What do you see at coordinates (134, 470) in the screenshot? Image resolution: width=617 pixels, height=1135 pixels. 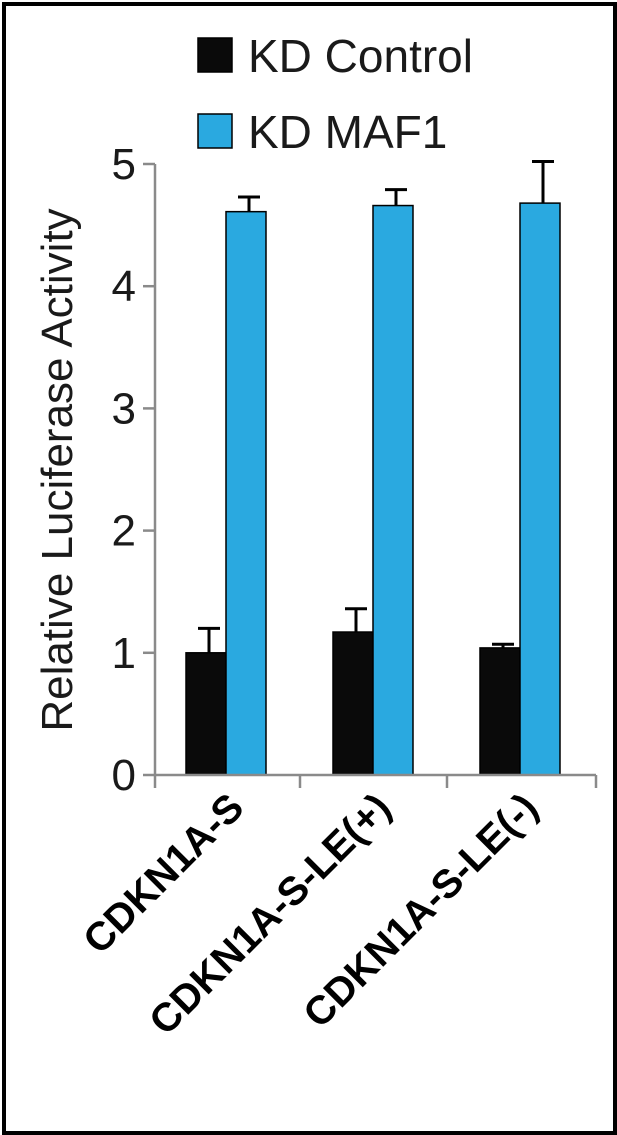 I see `y-axis: 0 1 2 3 4 5` at bounding box center [134, 470].